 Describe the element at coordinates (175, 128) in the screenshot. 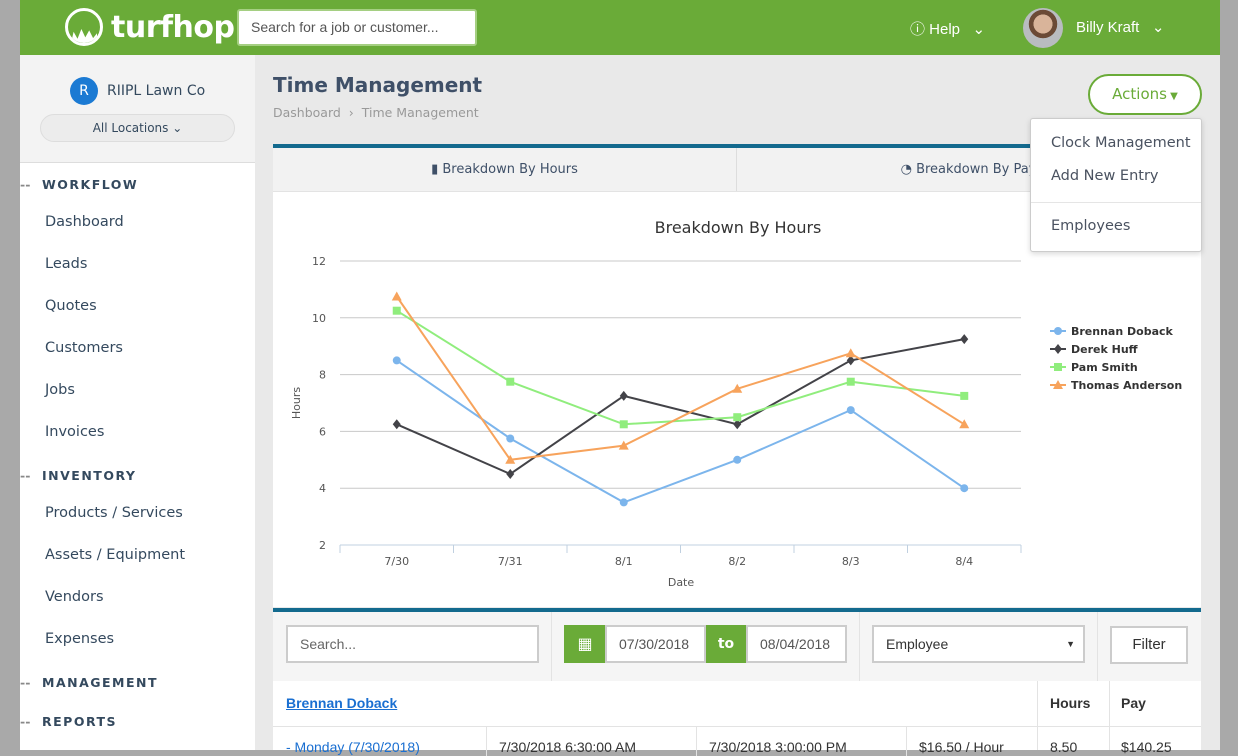

I see `chevron-down-icon: ⌄` at that location.